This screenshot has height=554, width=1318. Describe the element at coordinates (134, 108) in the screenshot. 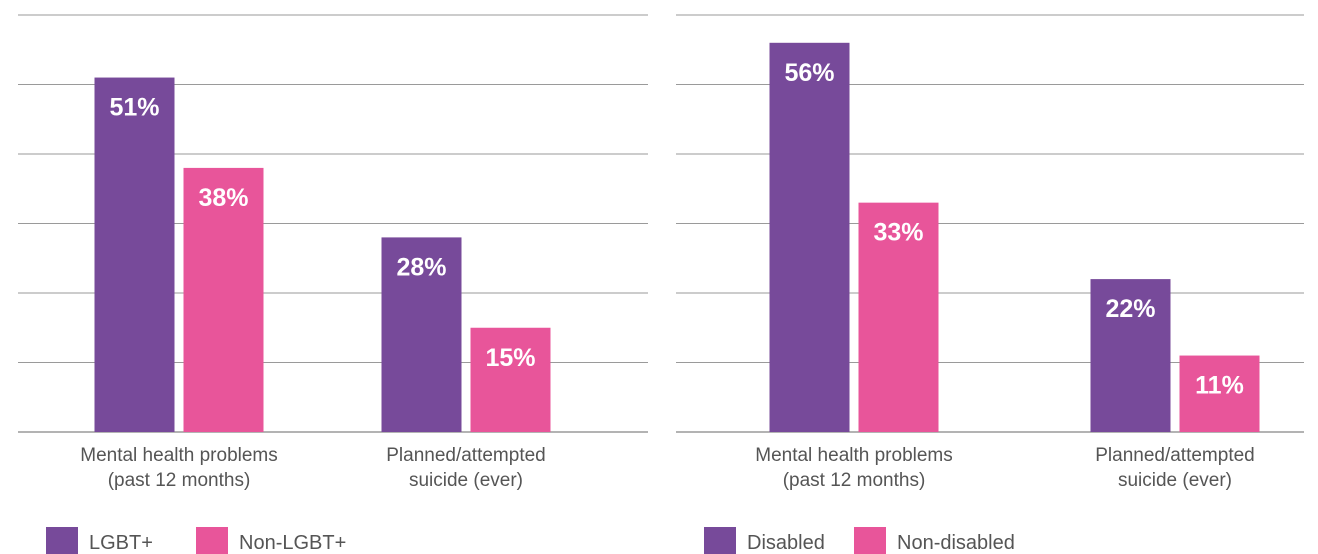

I see `bar-value-label: 51%` at that location.